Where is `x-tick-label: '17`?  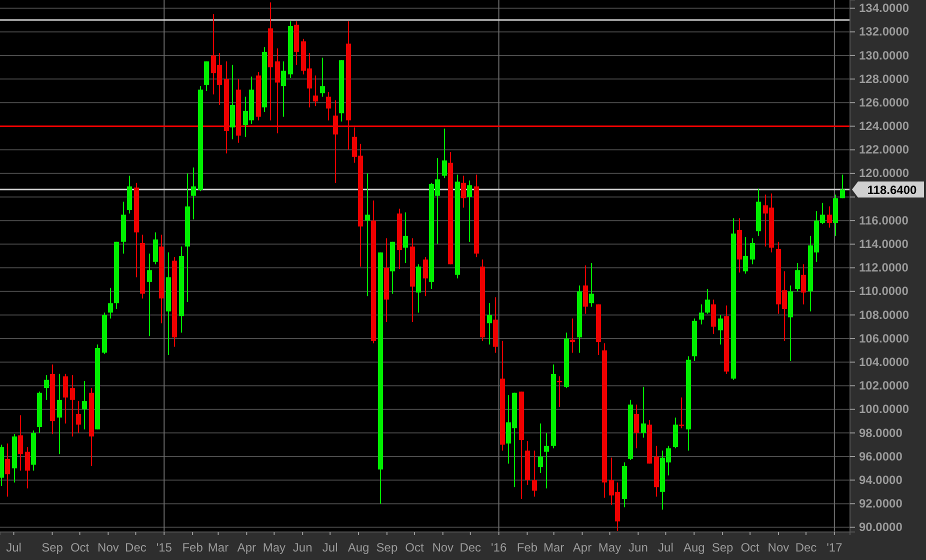
x-tick-label: '17 is located at coordinates (834, 547).